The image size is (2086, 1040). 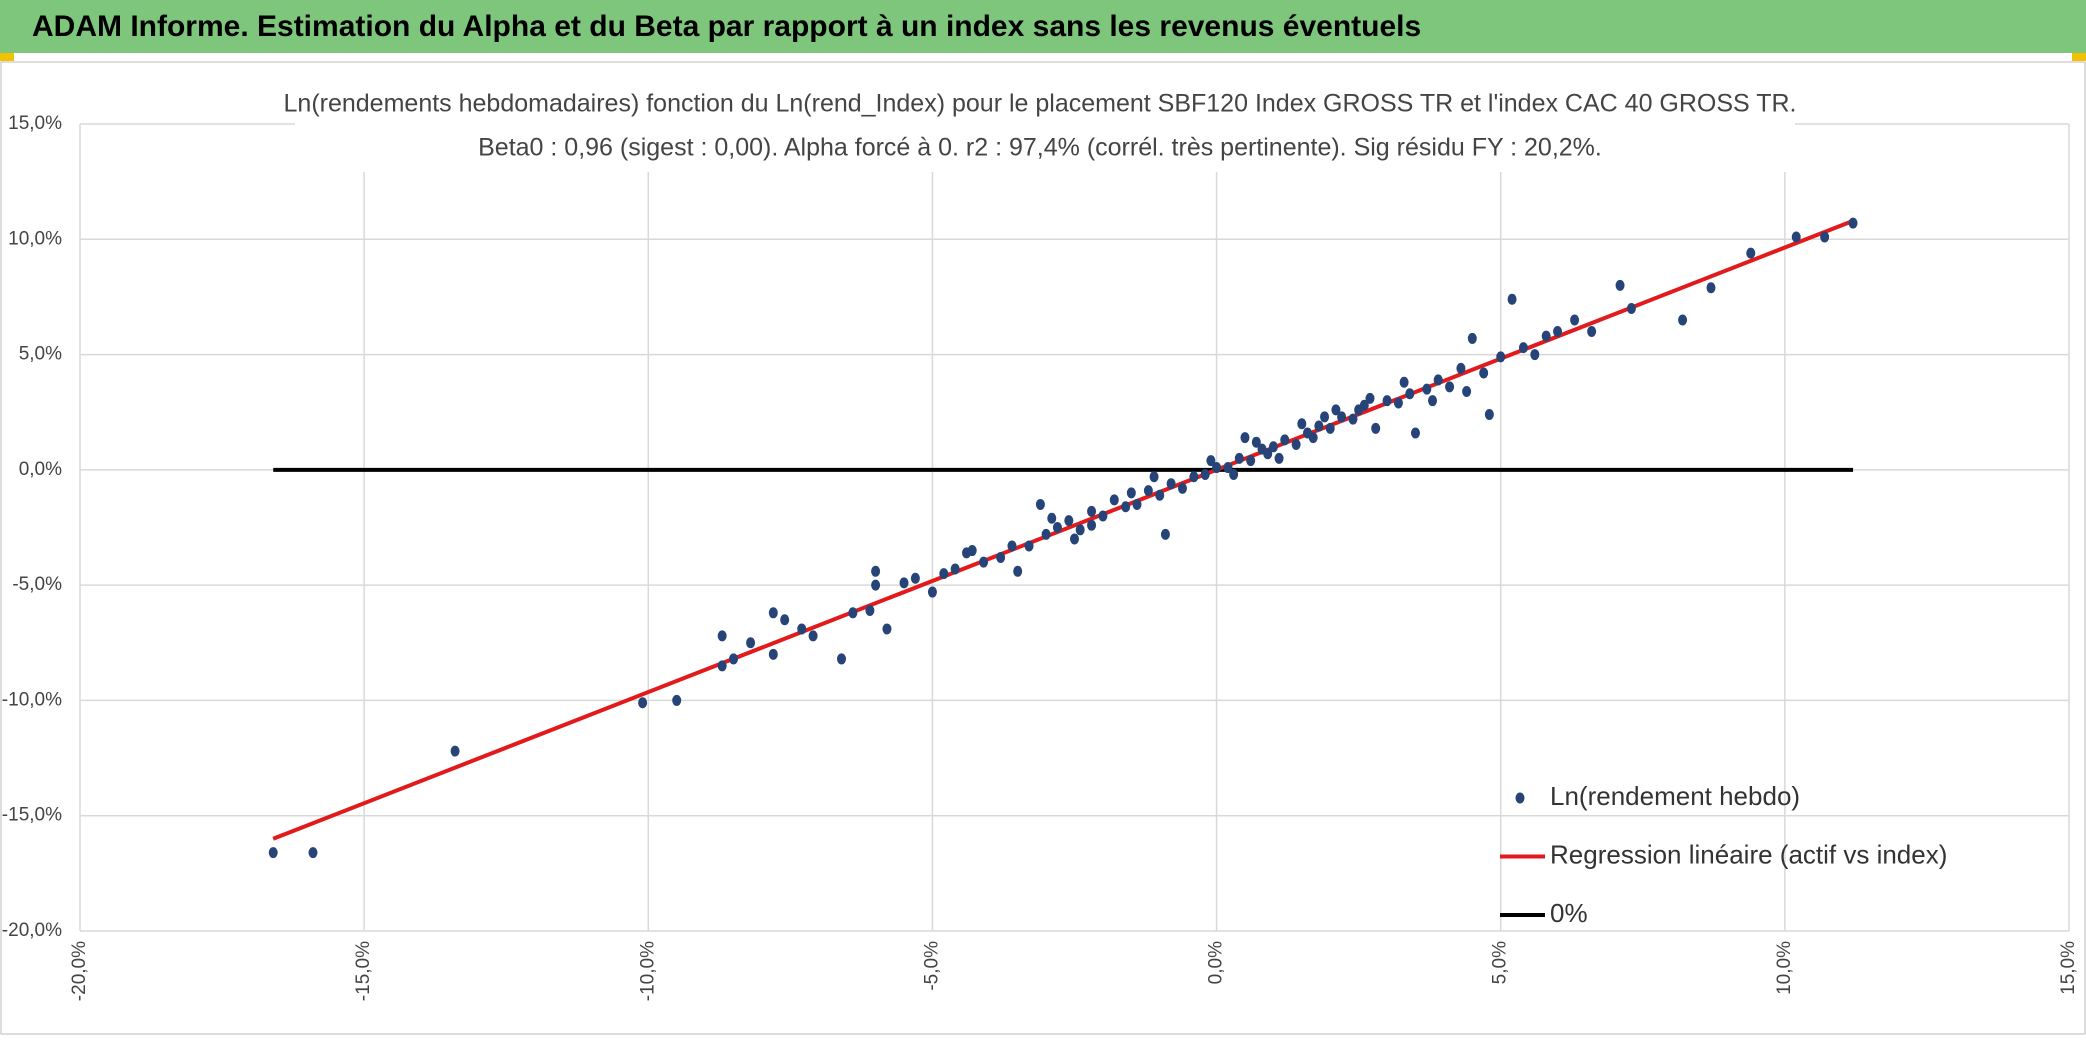 I want to click on title-bg, so click(x=1045, y=127).